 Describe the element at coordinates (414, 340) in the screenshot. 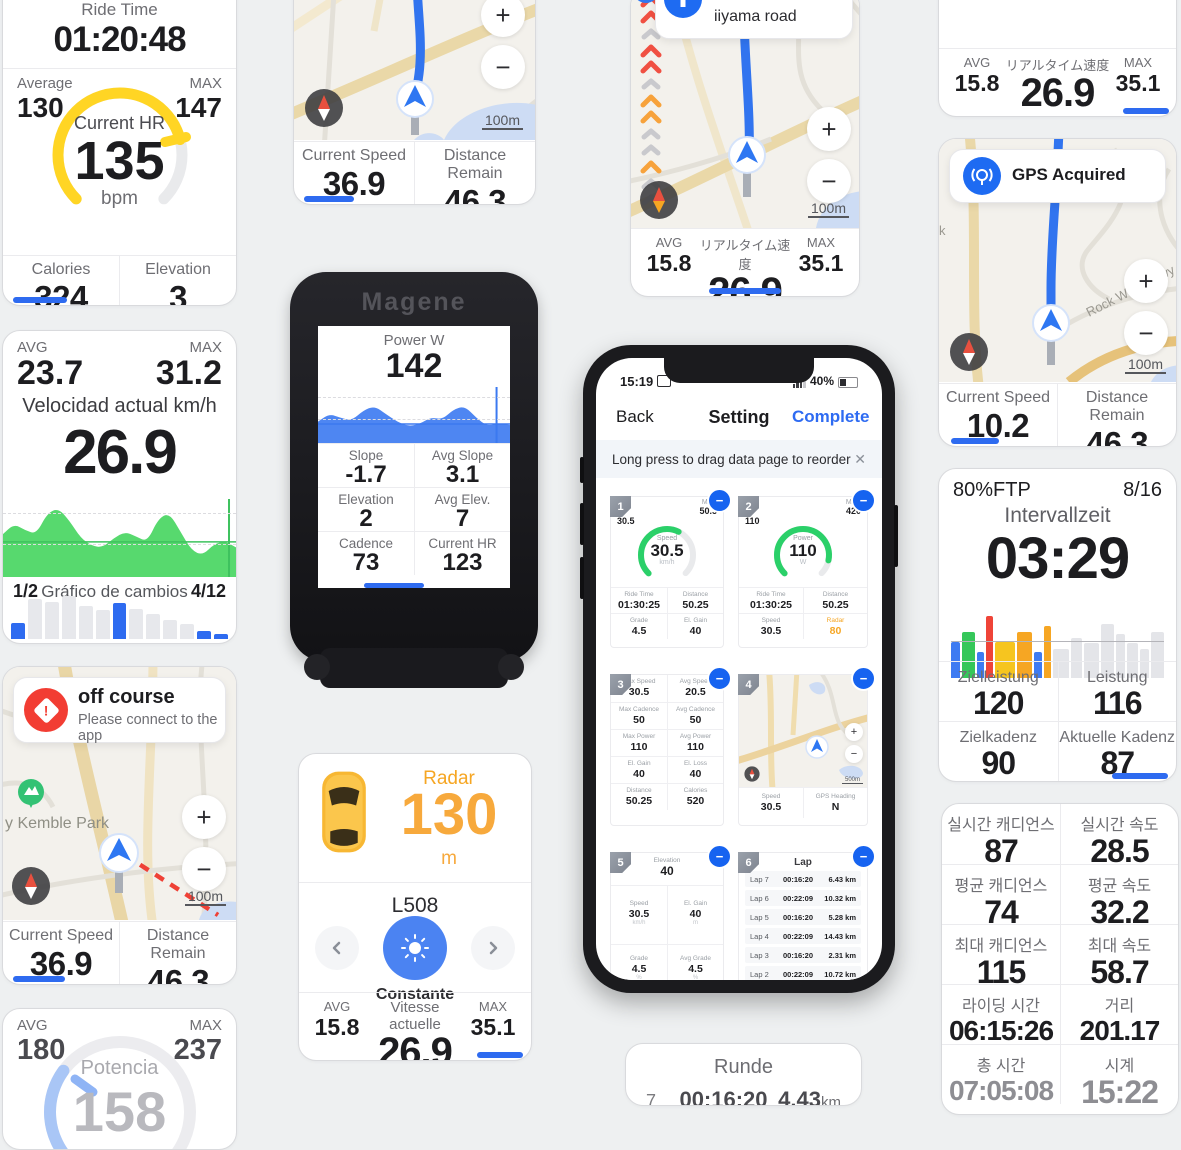

I see `power-label: Power W` at that location.